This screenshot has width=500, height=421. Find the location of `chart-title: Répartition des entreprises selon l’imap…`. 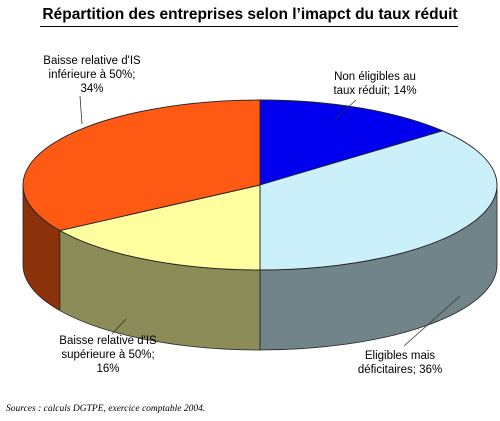

chart-title: Répartition des entreprises selon l’imap… is located at coordinates (250, 14).